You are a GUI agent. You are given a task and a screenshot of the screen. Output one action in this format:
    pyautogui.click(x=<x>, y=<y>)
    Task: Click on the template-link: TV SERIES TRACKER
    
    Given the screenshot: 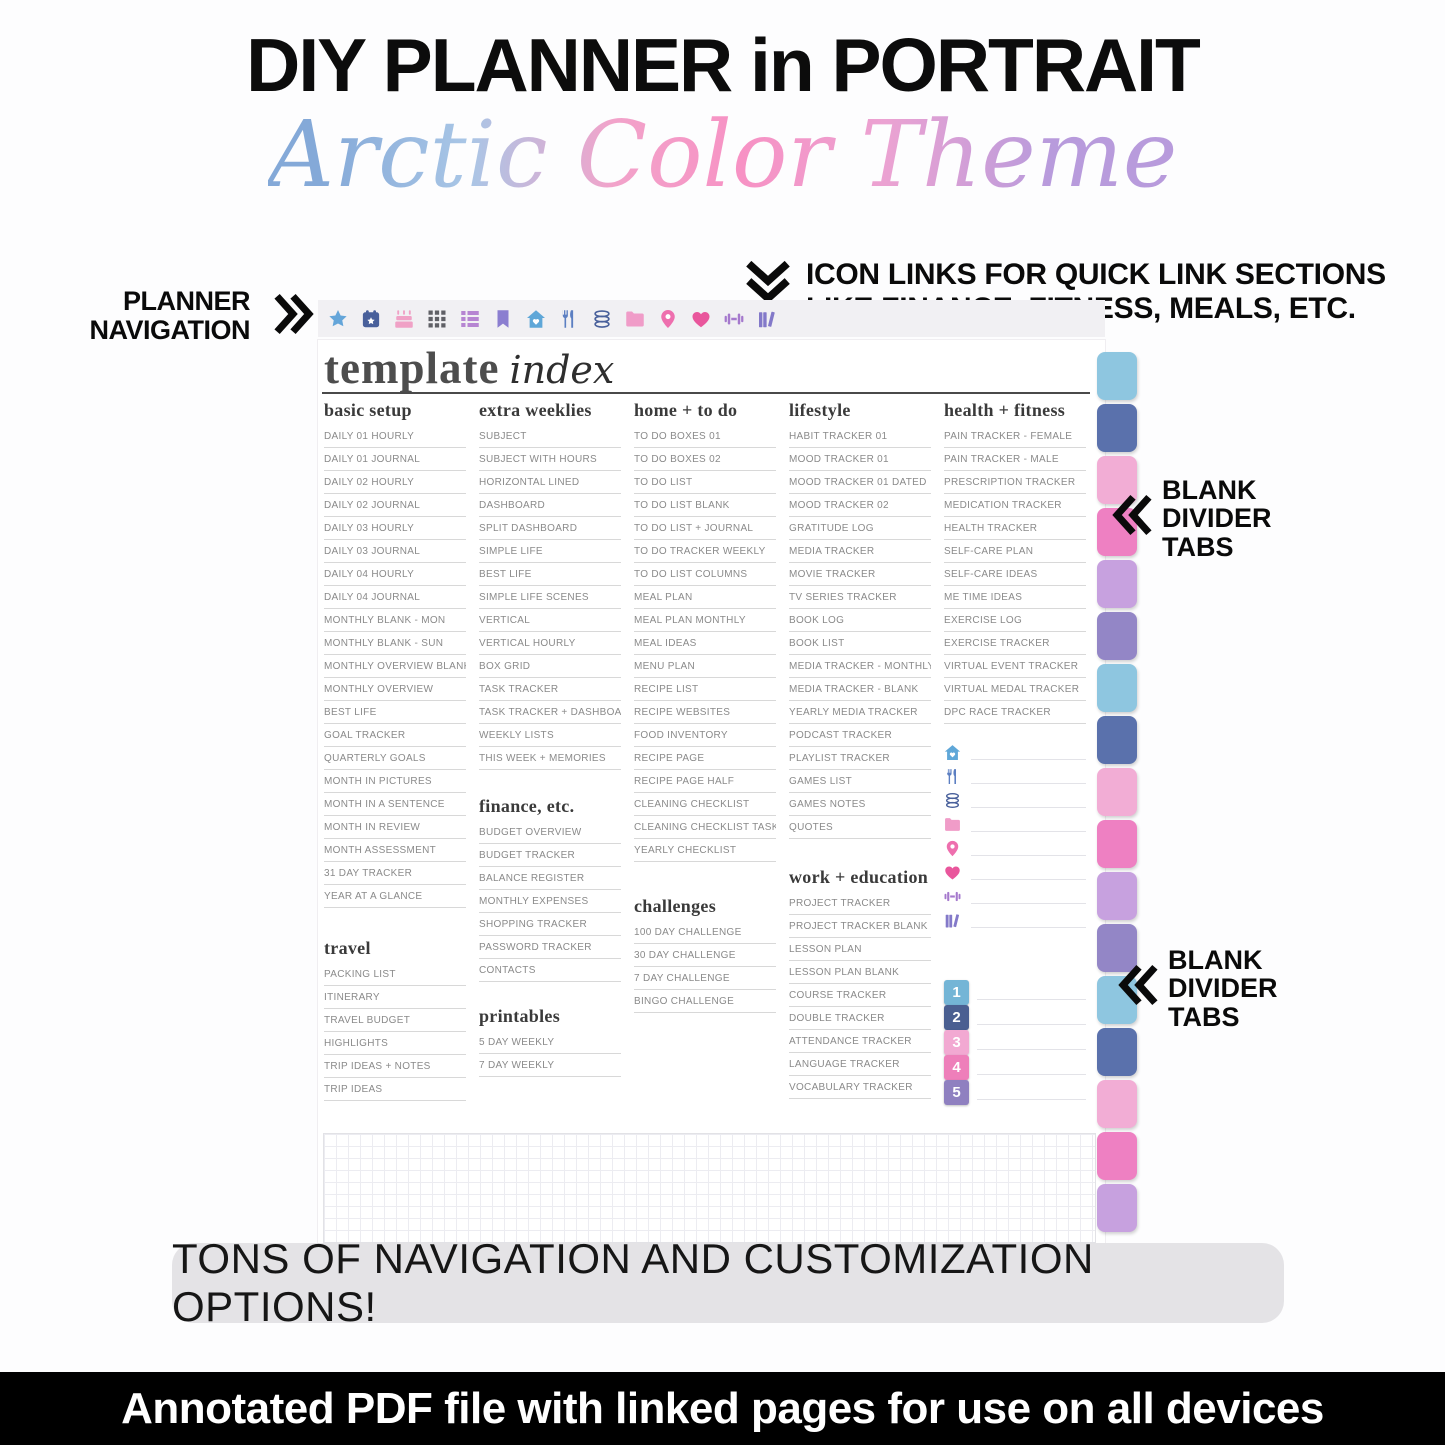 What is the action you would take?
    pyautogui.click(x=860, y=597)
    